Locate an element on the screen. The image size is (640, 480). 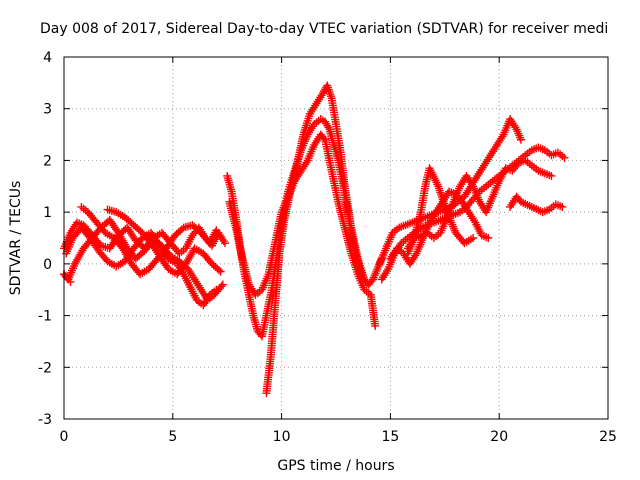
x-tick-label: 25 is located at coordinates (608, 437).